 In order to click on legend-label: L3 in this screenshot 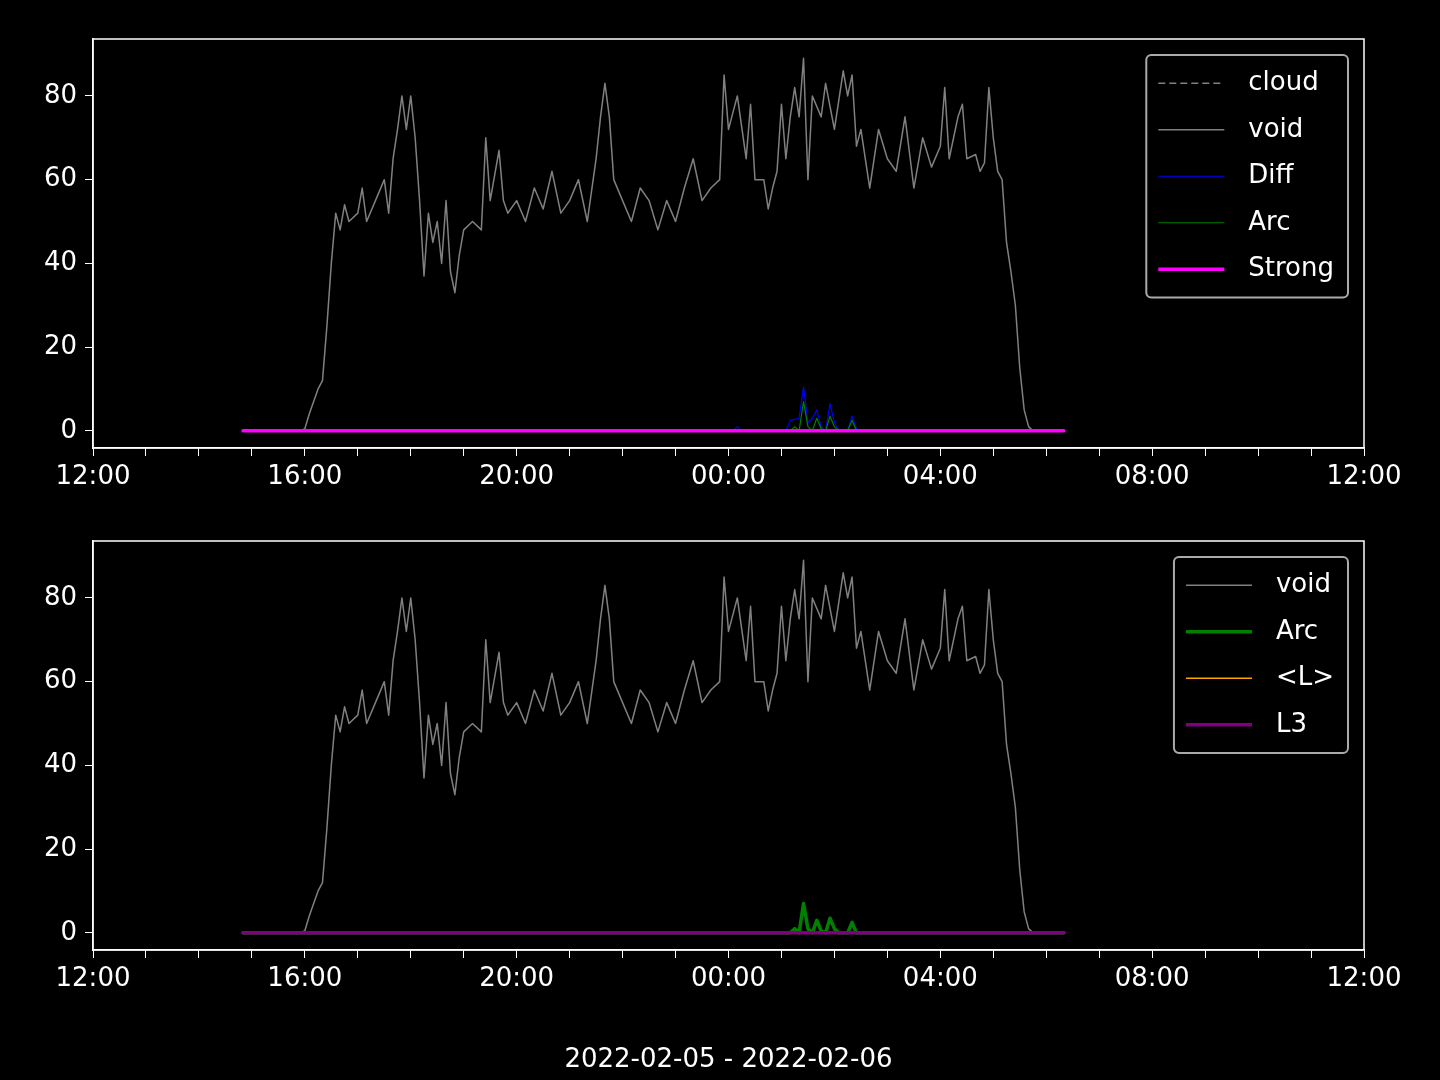, I will do `click(1291, 722)`.